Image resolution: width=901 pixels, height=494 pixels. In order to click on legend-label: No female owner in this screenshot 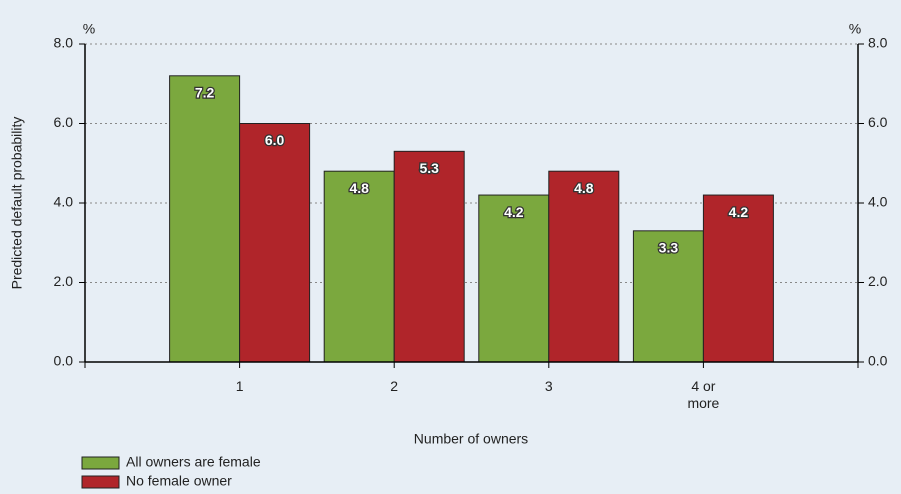, I will do `click(179, 481)`.